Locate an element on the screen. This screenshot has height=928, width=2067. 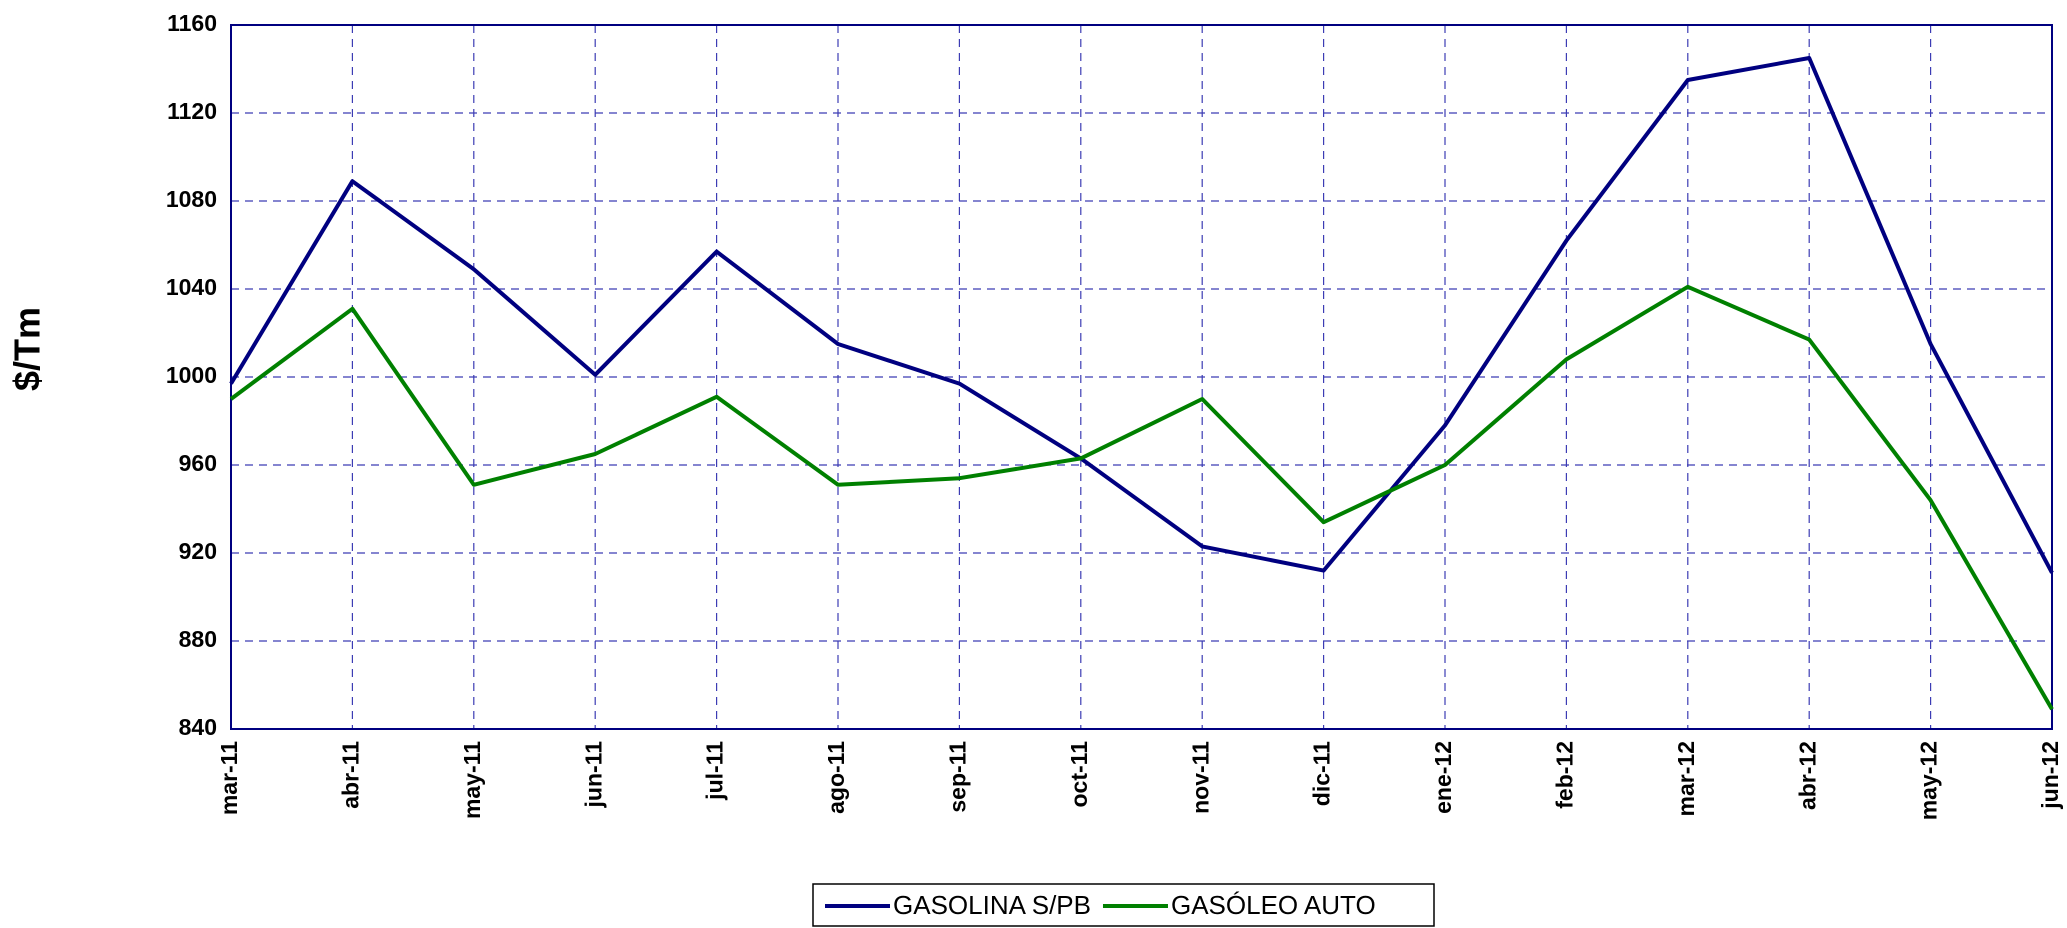
legend-label: GASÓLEO AUTO is located at coordinates (1273, 905).